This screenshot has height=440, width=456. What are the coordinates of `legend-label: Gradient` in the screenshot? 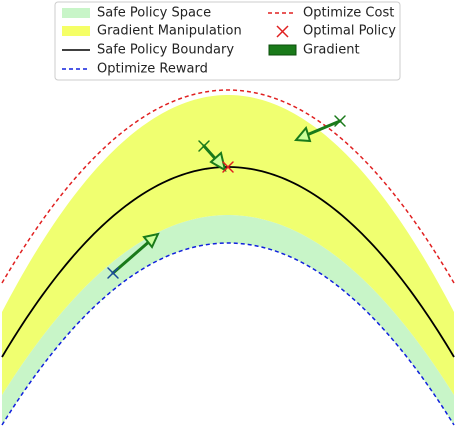 It's located at (331, 50).